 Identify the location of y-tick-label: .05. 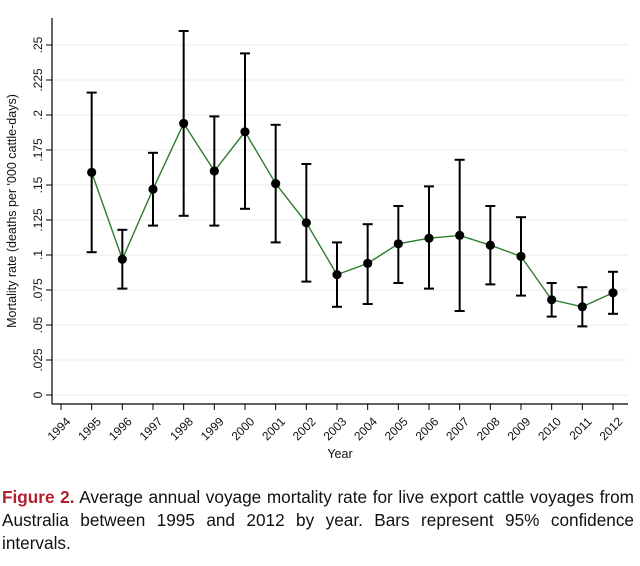
(38, 324).